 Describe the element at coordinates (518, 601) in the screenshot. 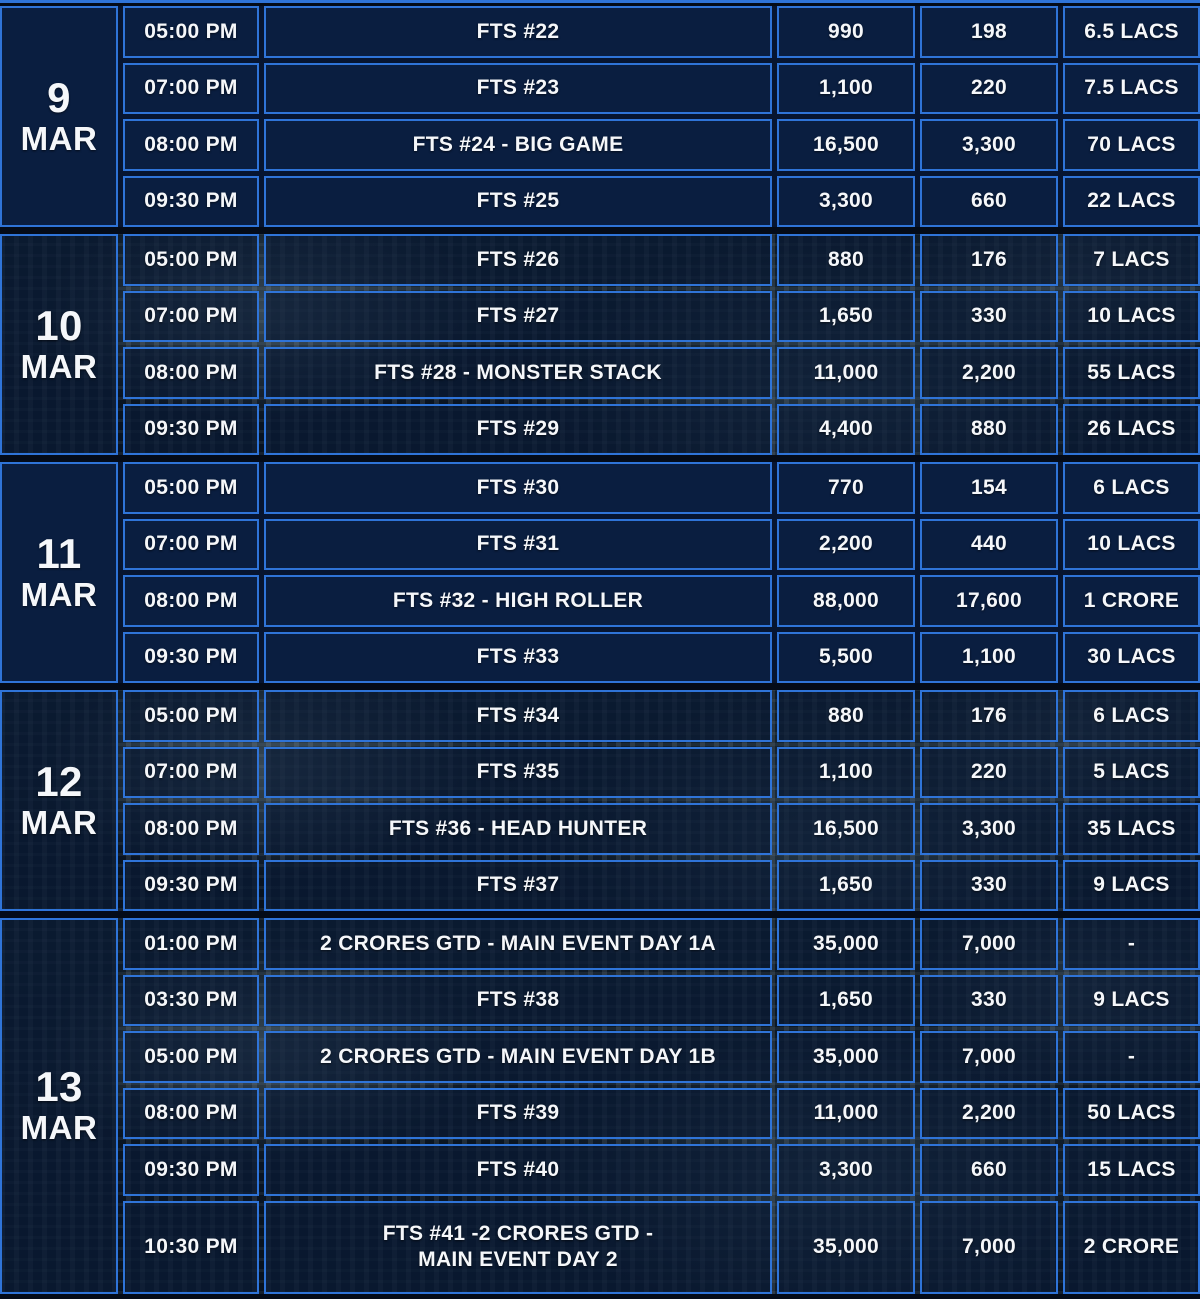

I see `event-cell: FTS #32 - HIGH ROLLER` at that location.